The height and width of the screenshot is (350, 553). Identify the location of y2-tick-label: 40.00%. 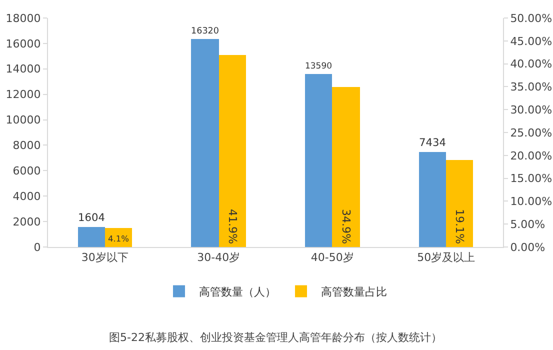
(531, 64).